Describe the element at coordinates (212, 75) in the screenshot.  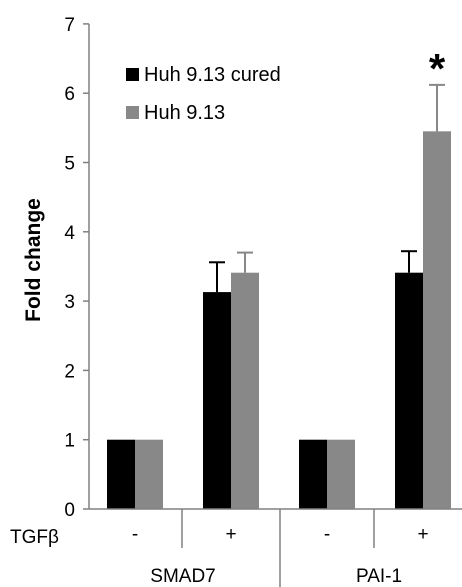
I see `legend-label: Huh 9.13 cured` at that location.